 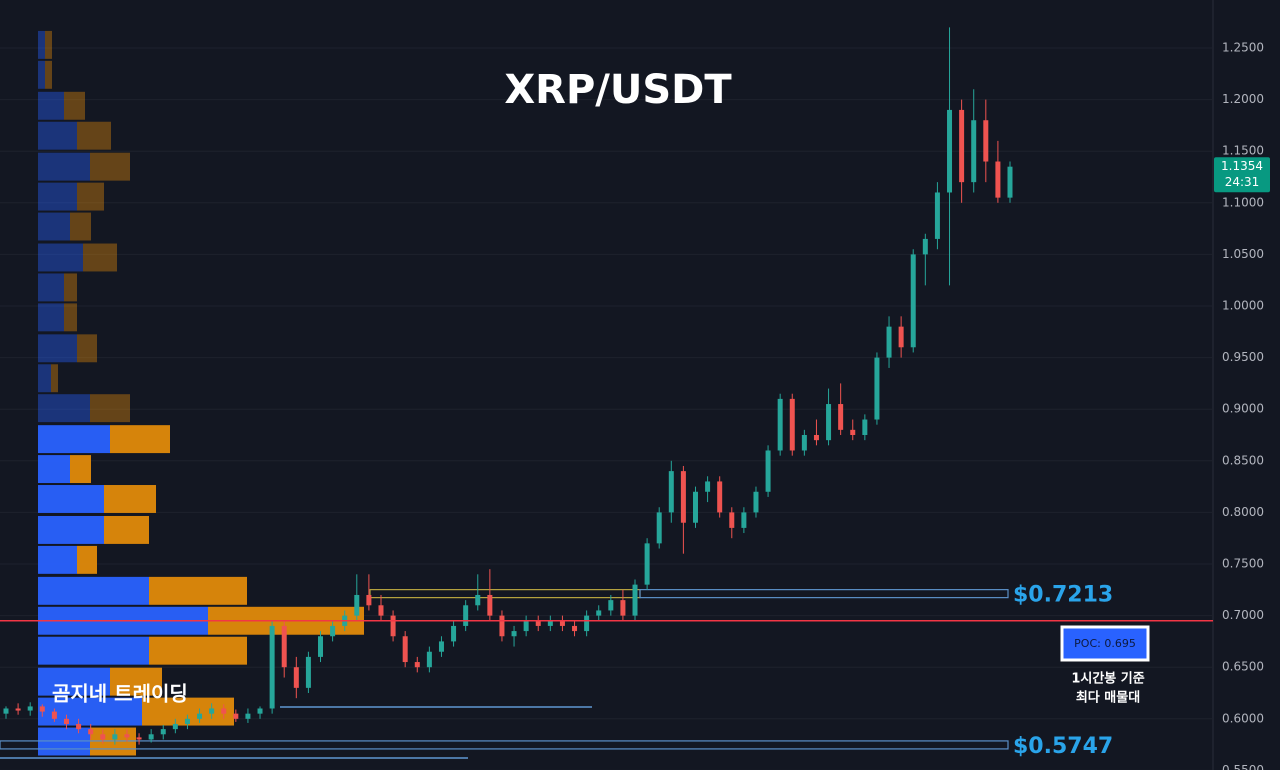 What do you see at coordinates (1108, 698) in the screenshot?
I see `poc-note: 최다 매물대` at bounding box center [1108, 698].